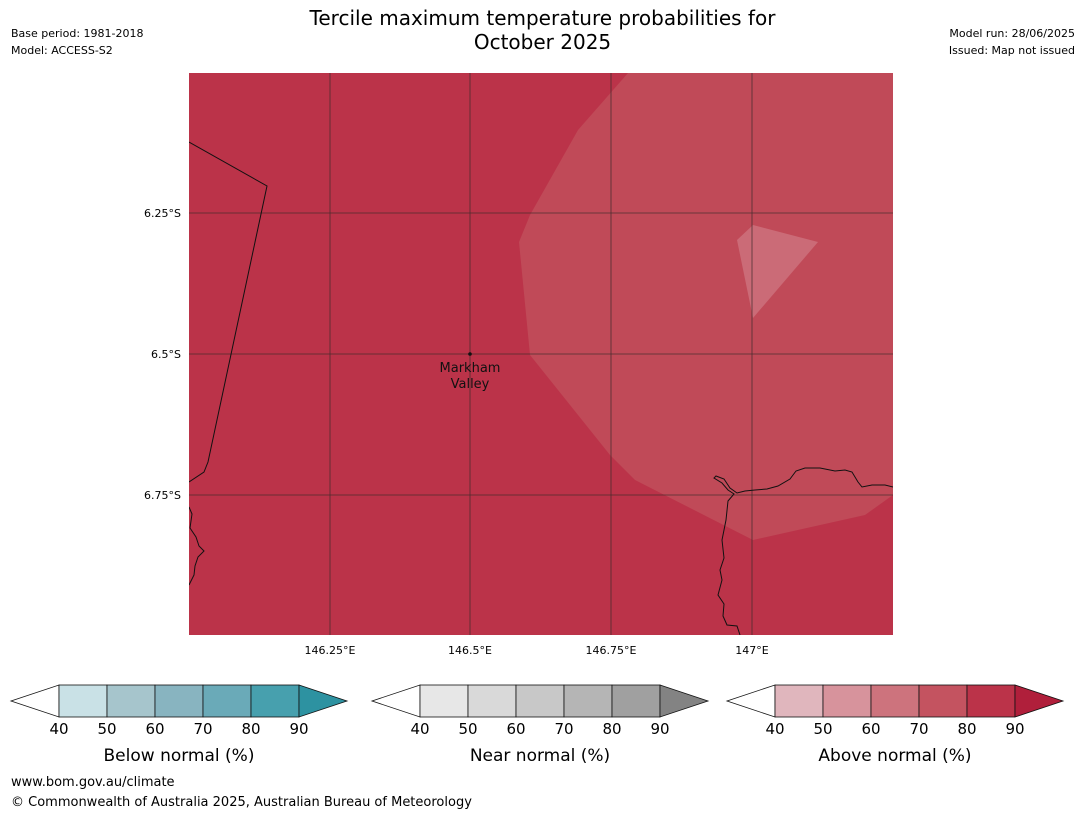 This screenshot has height=816, width=1085. Describe the element at coordinates (162, 213) in the screenshot. I see `lat-label: 6.25°S` at that location.